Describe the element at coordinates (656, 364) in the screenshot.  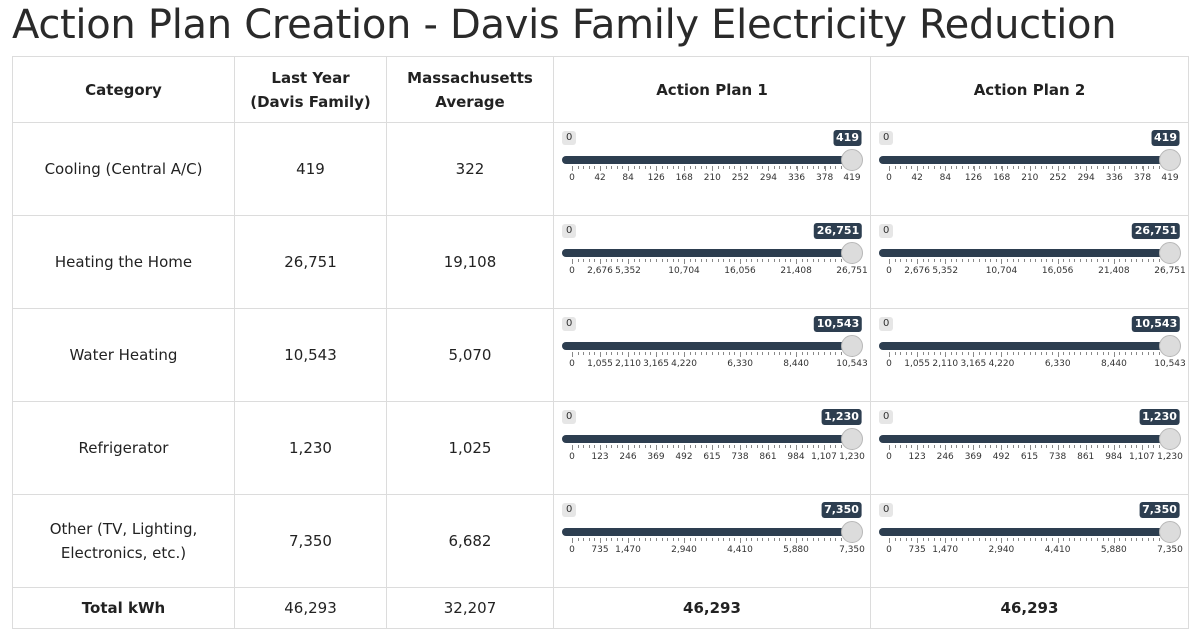
I see `slider-tick-label: 3,165` at that location.